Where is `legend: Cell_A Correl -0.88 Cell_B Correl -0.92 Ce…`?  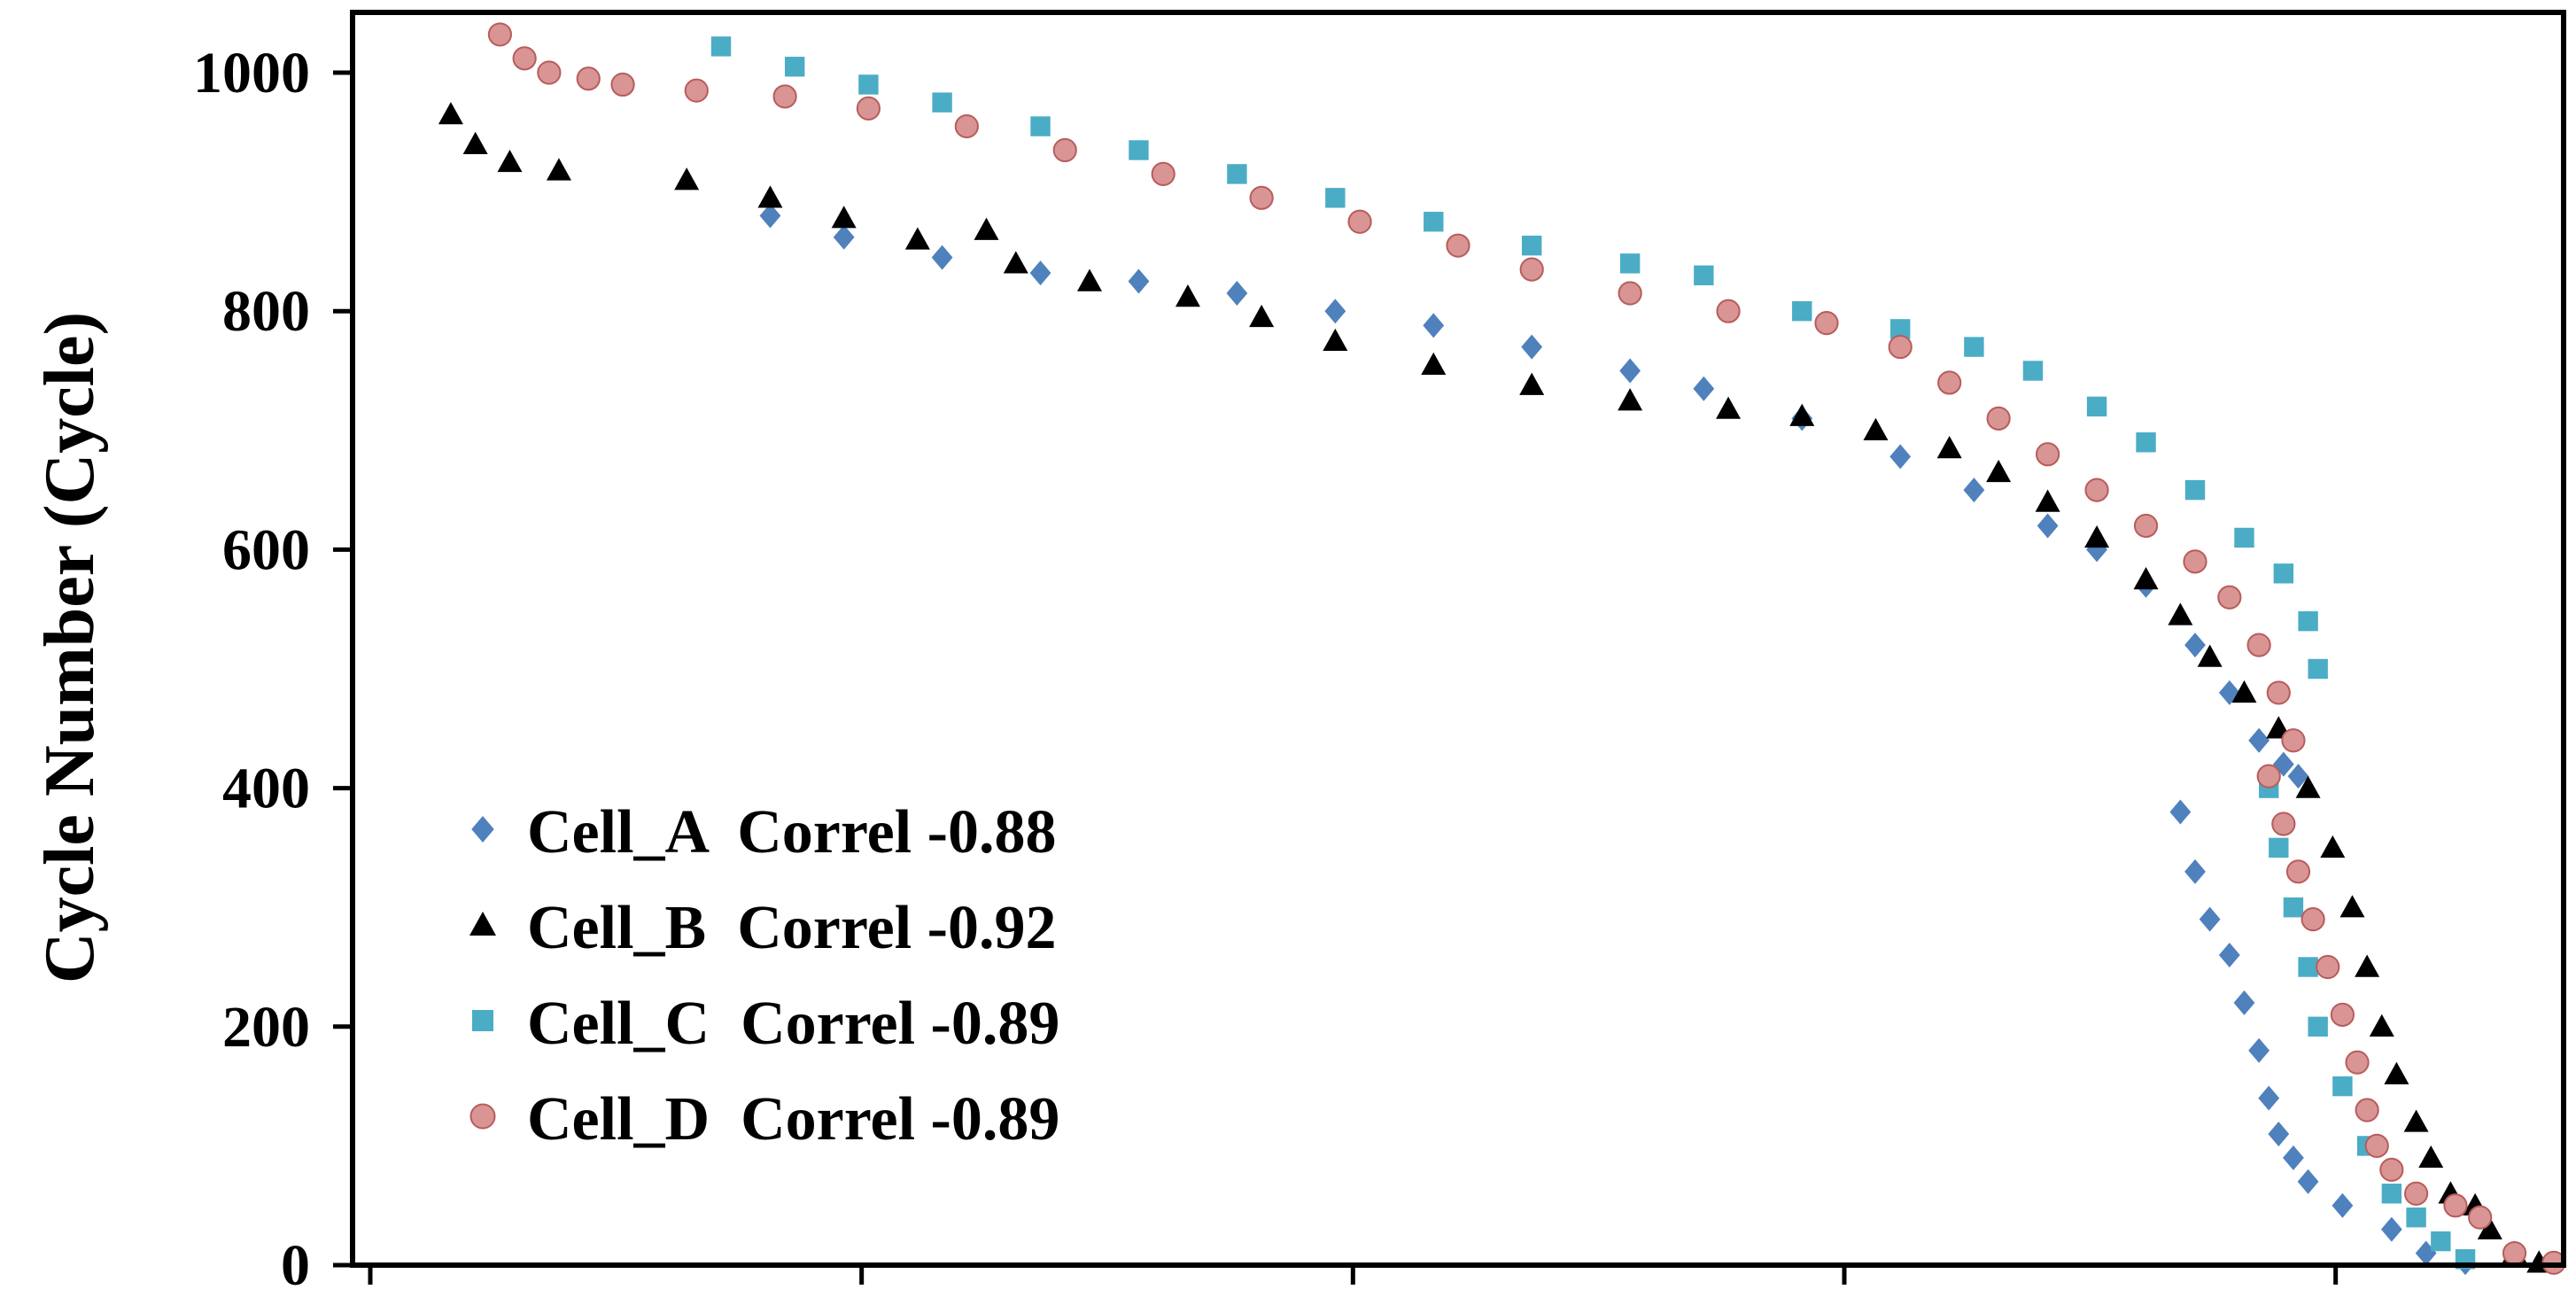 legend: Cell_A Correl -0.88 Cell_B Correl -0.92 Ce… is located at coordinates (764, 976).